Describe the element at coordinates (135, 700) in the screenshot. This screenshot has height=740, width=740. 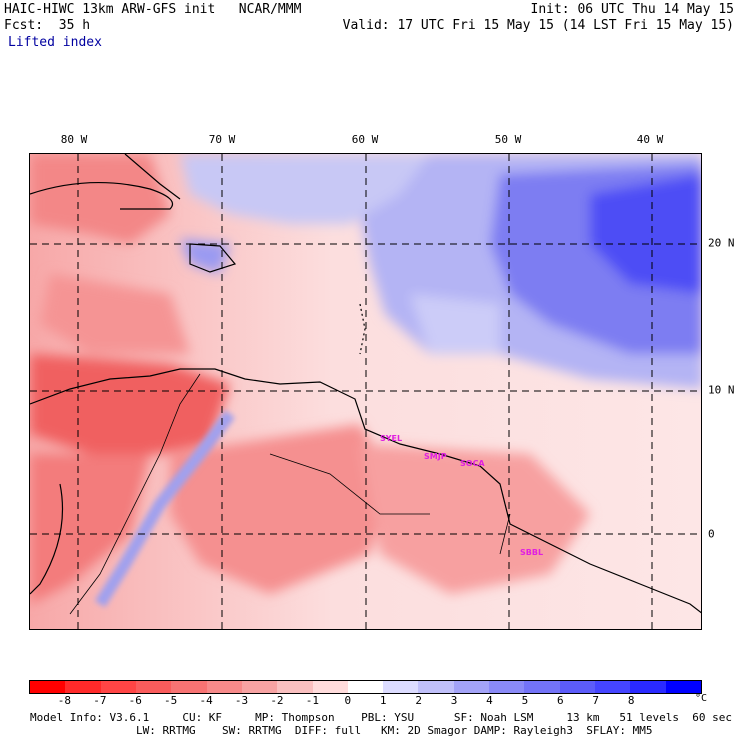
I see `colorbar-tick-label: -6` at that location.